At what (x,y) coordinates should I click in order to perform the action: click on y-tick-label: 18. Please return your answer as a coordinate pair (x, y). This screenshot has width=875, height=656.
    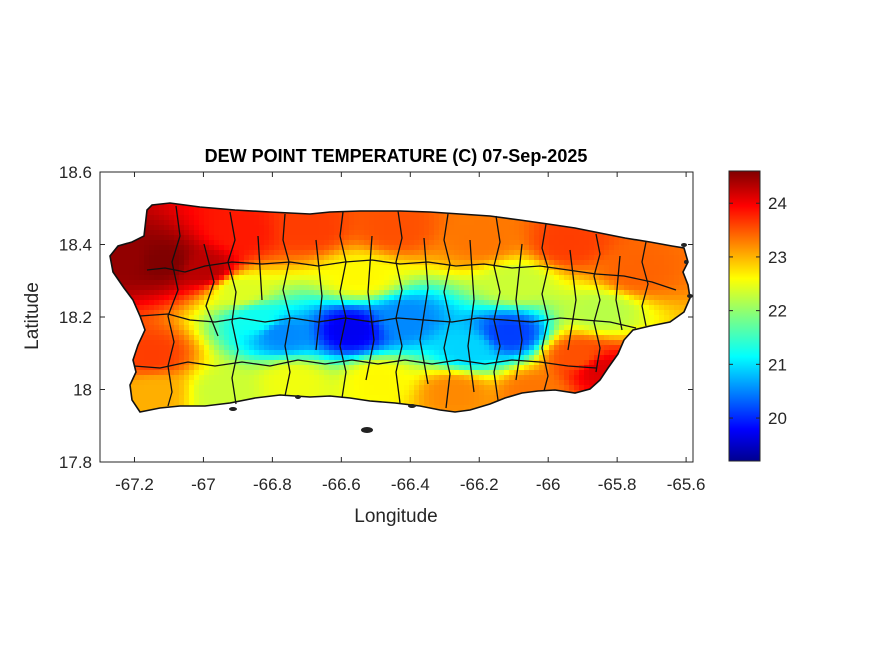
    Looking at the image, I should click on (82, 390).